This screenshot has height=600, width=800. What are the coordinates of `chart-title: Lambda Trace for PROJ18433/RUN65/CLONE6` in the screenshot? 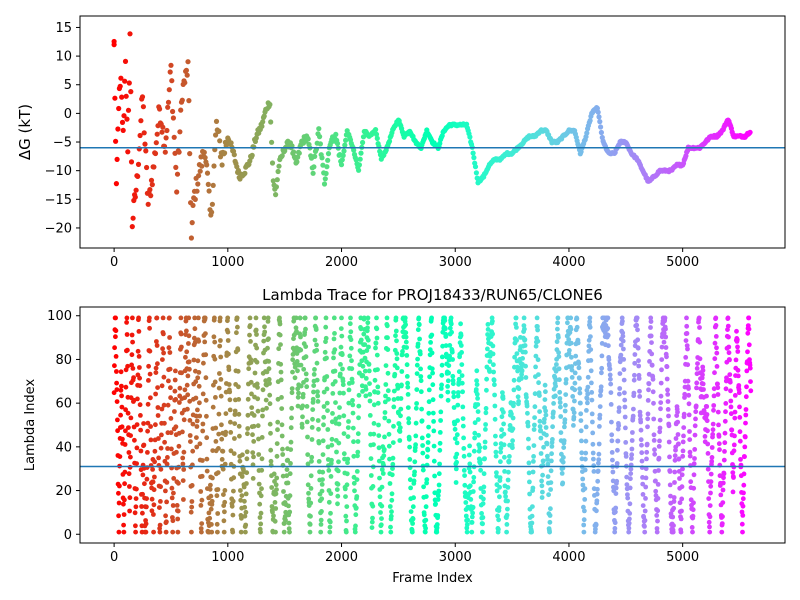 It's located at (432, 295).